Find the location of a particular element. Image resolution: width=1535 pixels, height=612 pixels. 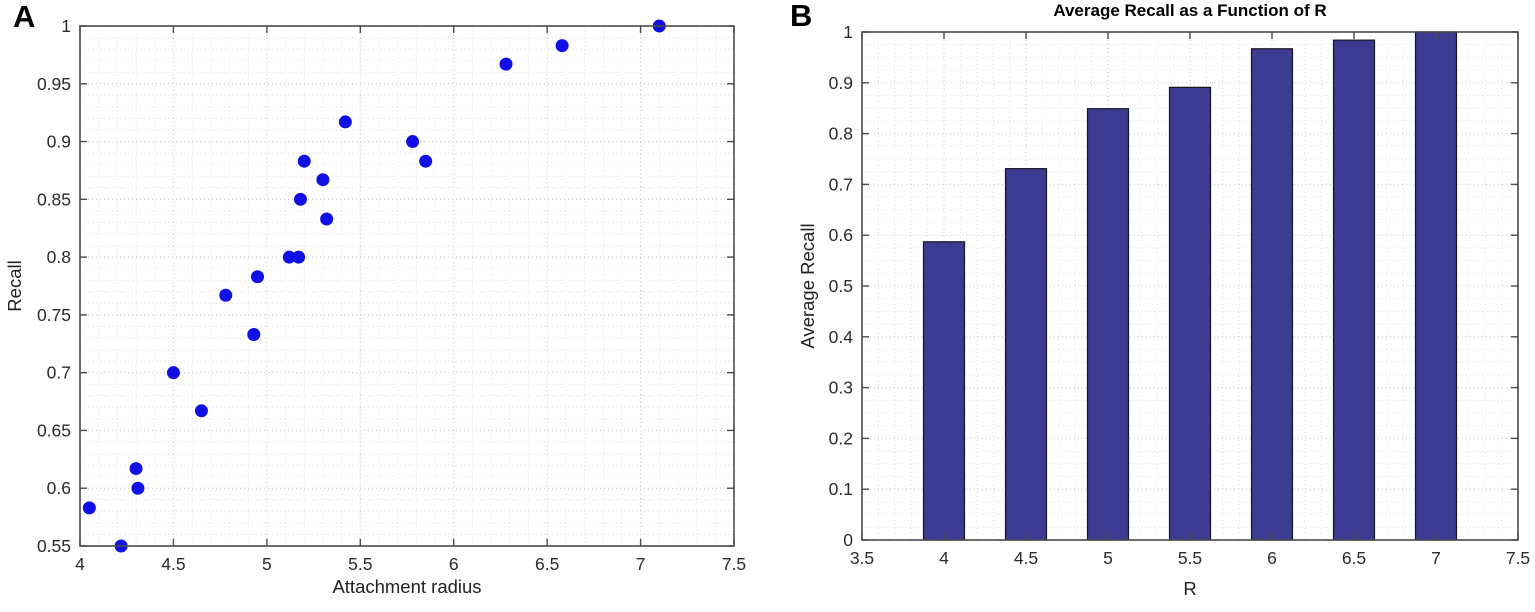

y-tick-label: 0.5 is located at coordinates (841, 286).